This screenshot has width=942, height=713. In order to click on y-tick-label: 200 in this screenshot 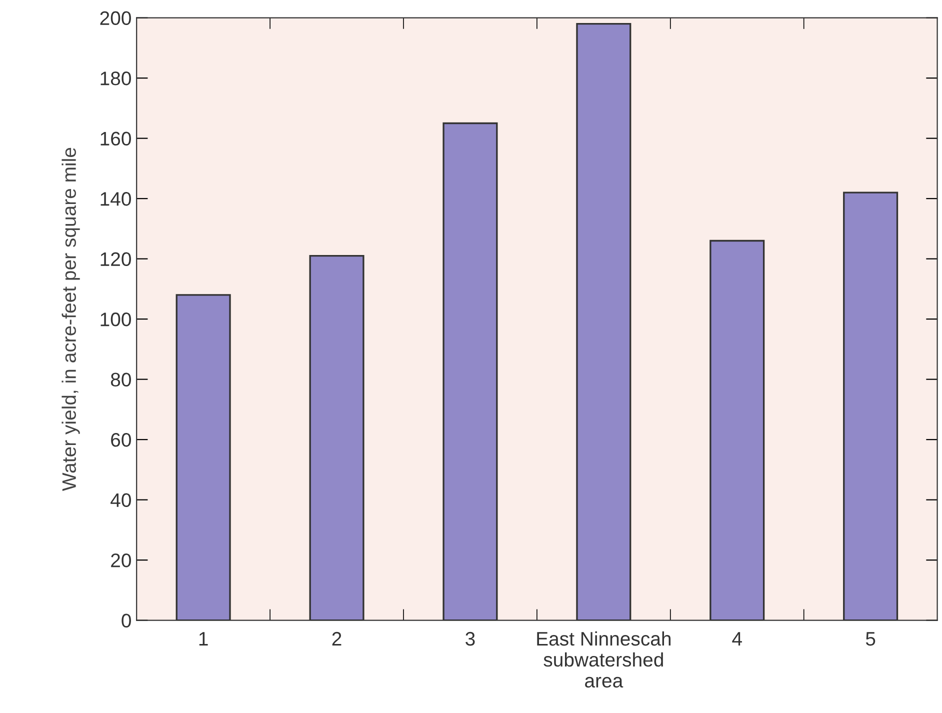, I will do `click(115, 18)`.